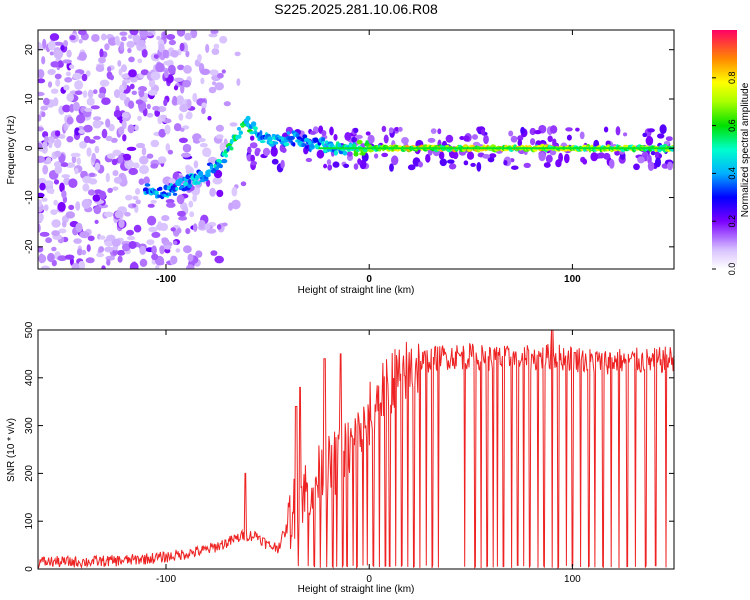  Describe the element at coordinates (29, 246) in the screenshot. I see `y-tick-label: -20` at that location.